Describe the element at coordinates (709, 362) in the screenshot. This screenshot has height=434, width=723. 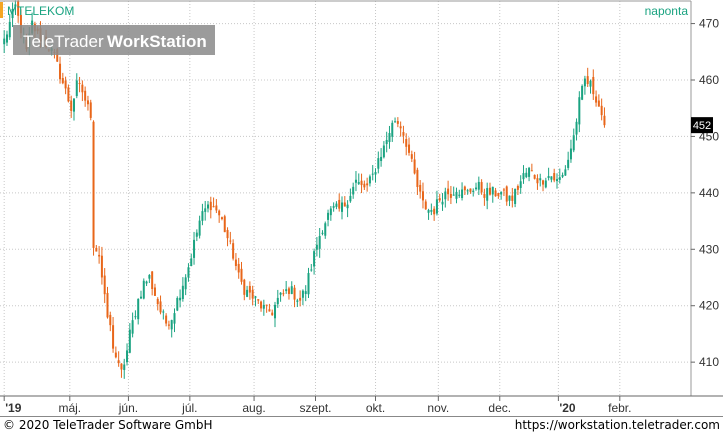
I see `y-tick-label: 410` at that location.